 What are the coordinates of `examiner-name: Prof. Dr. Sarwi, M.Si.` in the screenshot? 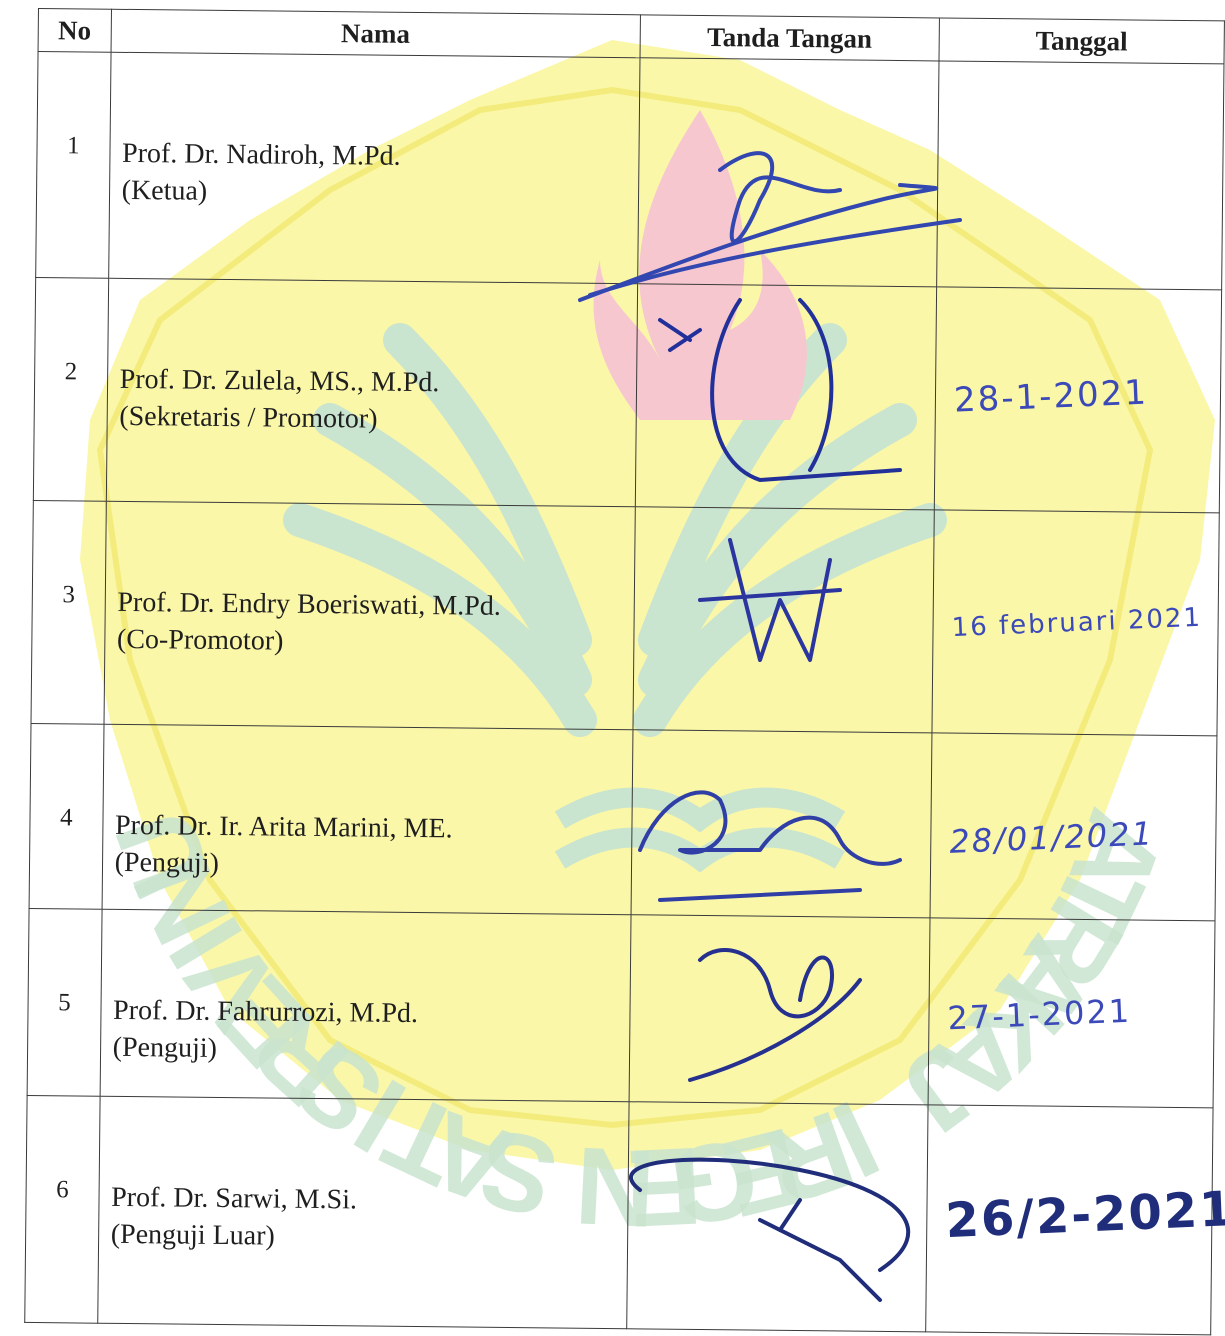 It's located at (234, 1198).